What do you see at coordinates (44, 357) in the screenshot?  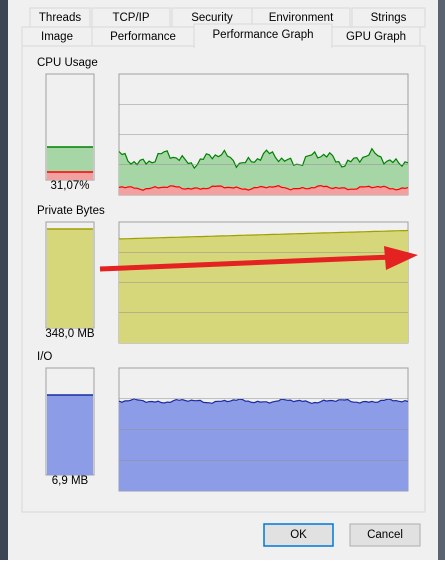 I see `panel-label: I/O` at bounding box center [44, 357].